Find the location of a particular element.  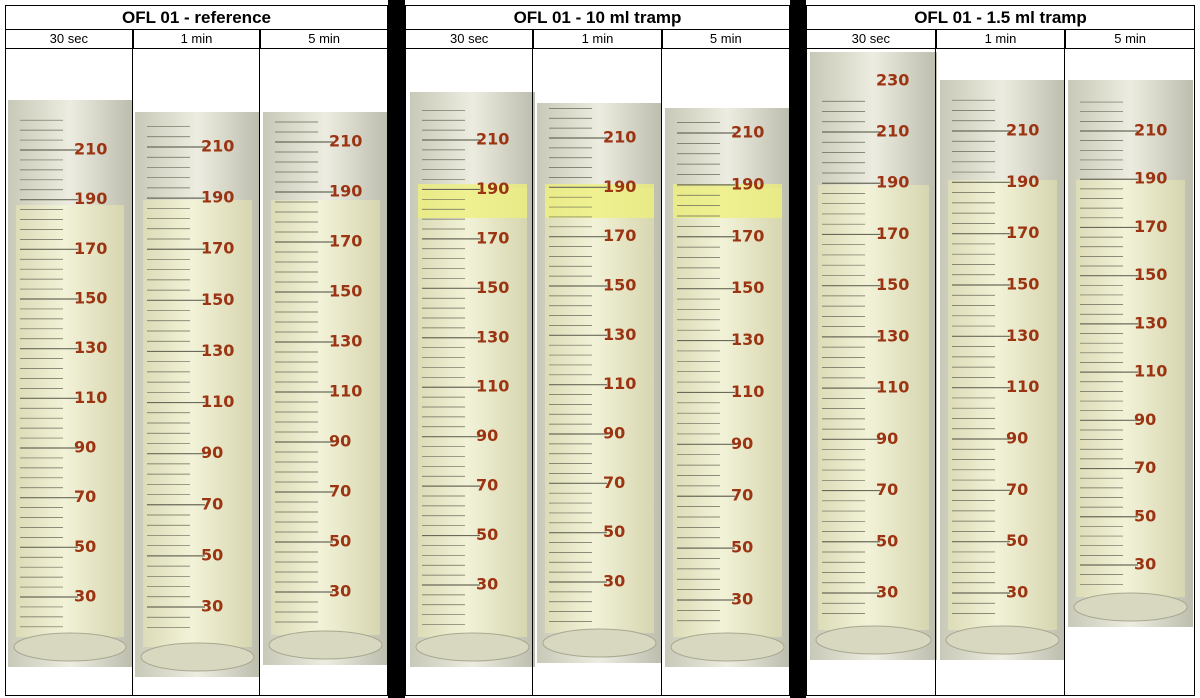

separator is located at coordinates (798, 349).